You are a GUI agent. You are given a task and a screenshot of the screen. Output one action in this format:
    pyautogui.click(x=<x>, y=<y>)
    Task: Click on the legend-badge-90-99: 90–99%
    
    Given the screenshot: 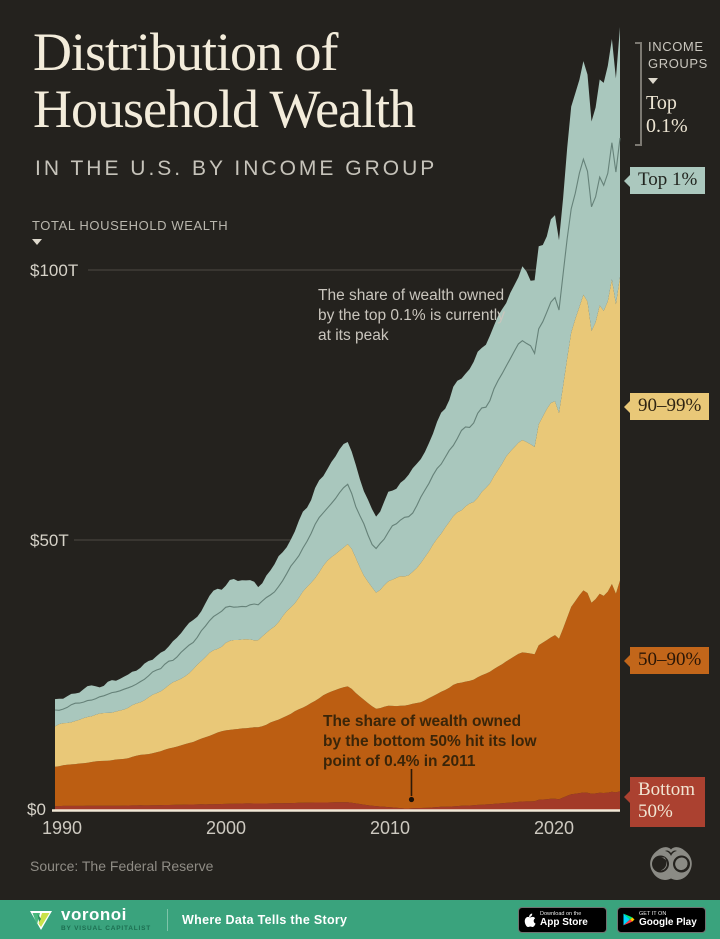 What is the action you would take?
    pyautogui.click(x=667, y=406)
    